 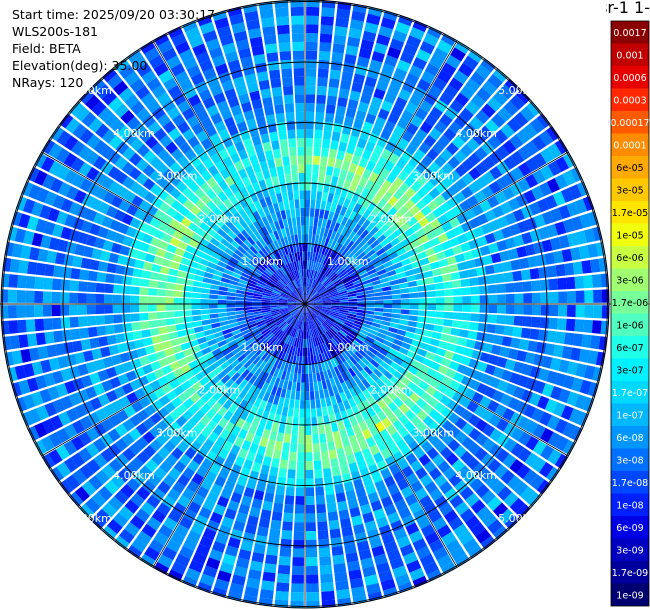 What do you see at coordinates (629, 460) in the screenshot?
I see `colorbar-tick-label: 3e-08` at bounding box center [629, 460].